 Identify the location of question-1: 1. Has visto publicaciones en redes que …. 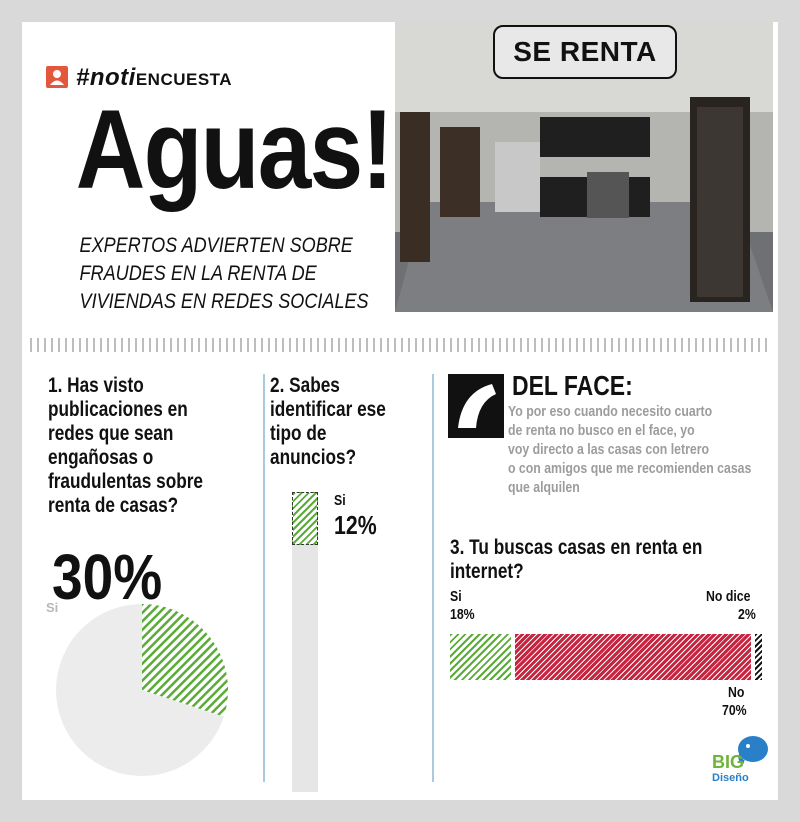
(126, 445).